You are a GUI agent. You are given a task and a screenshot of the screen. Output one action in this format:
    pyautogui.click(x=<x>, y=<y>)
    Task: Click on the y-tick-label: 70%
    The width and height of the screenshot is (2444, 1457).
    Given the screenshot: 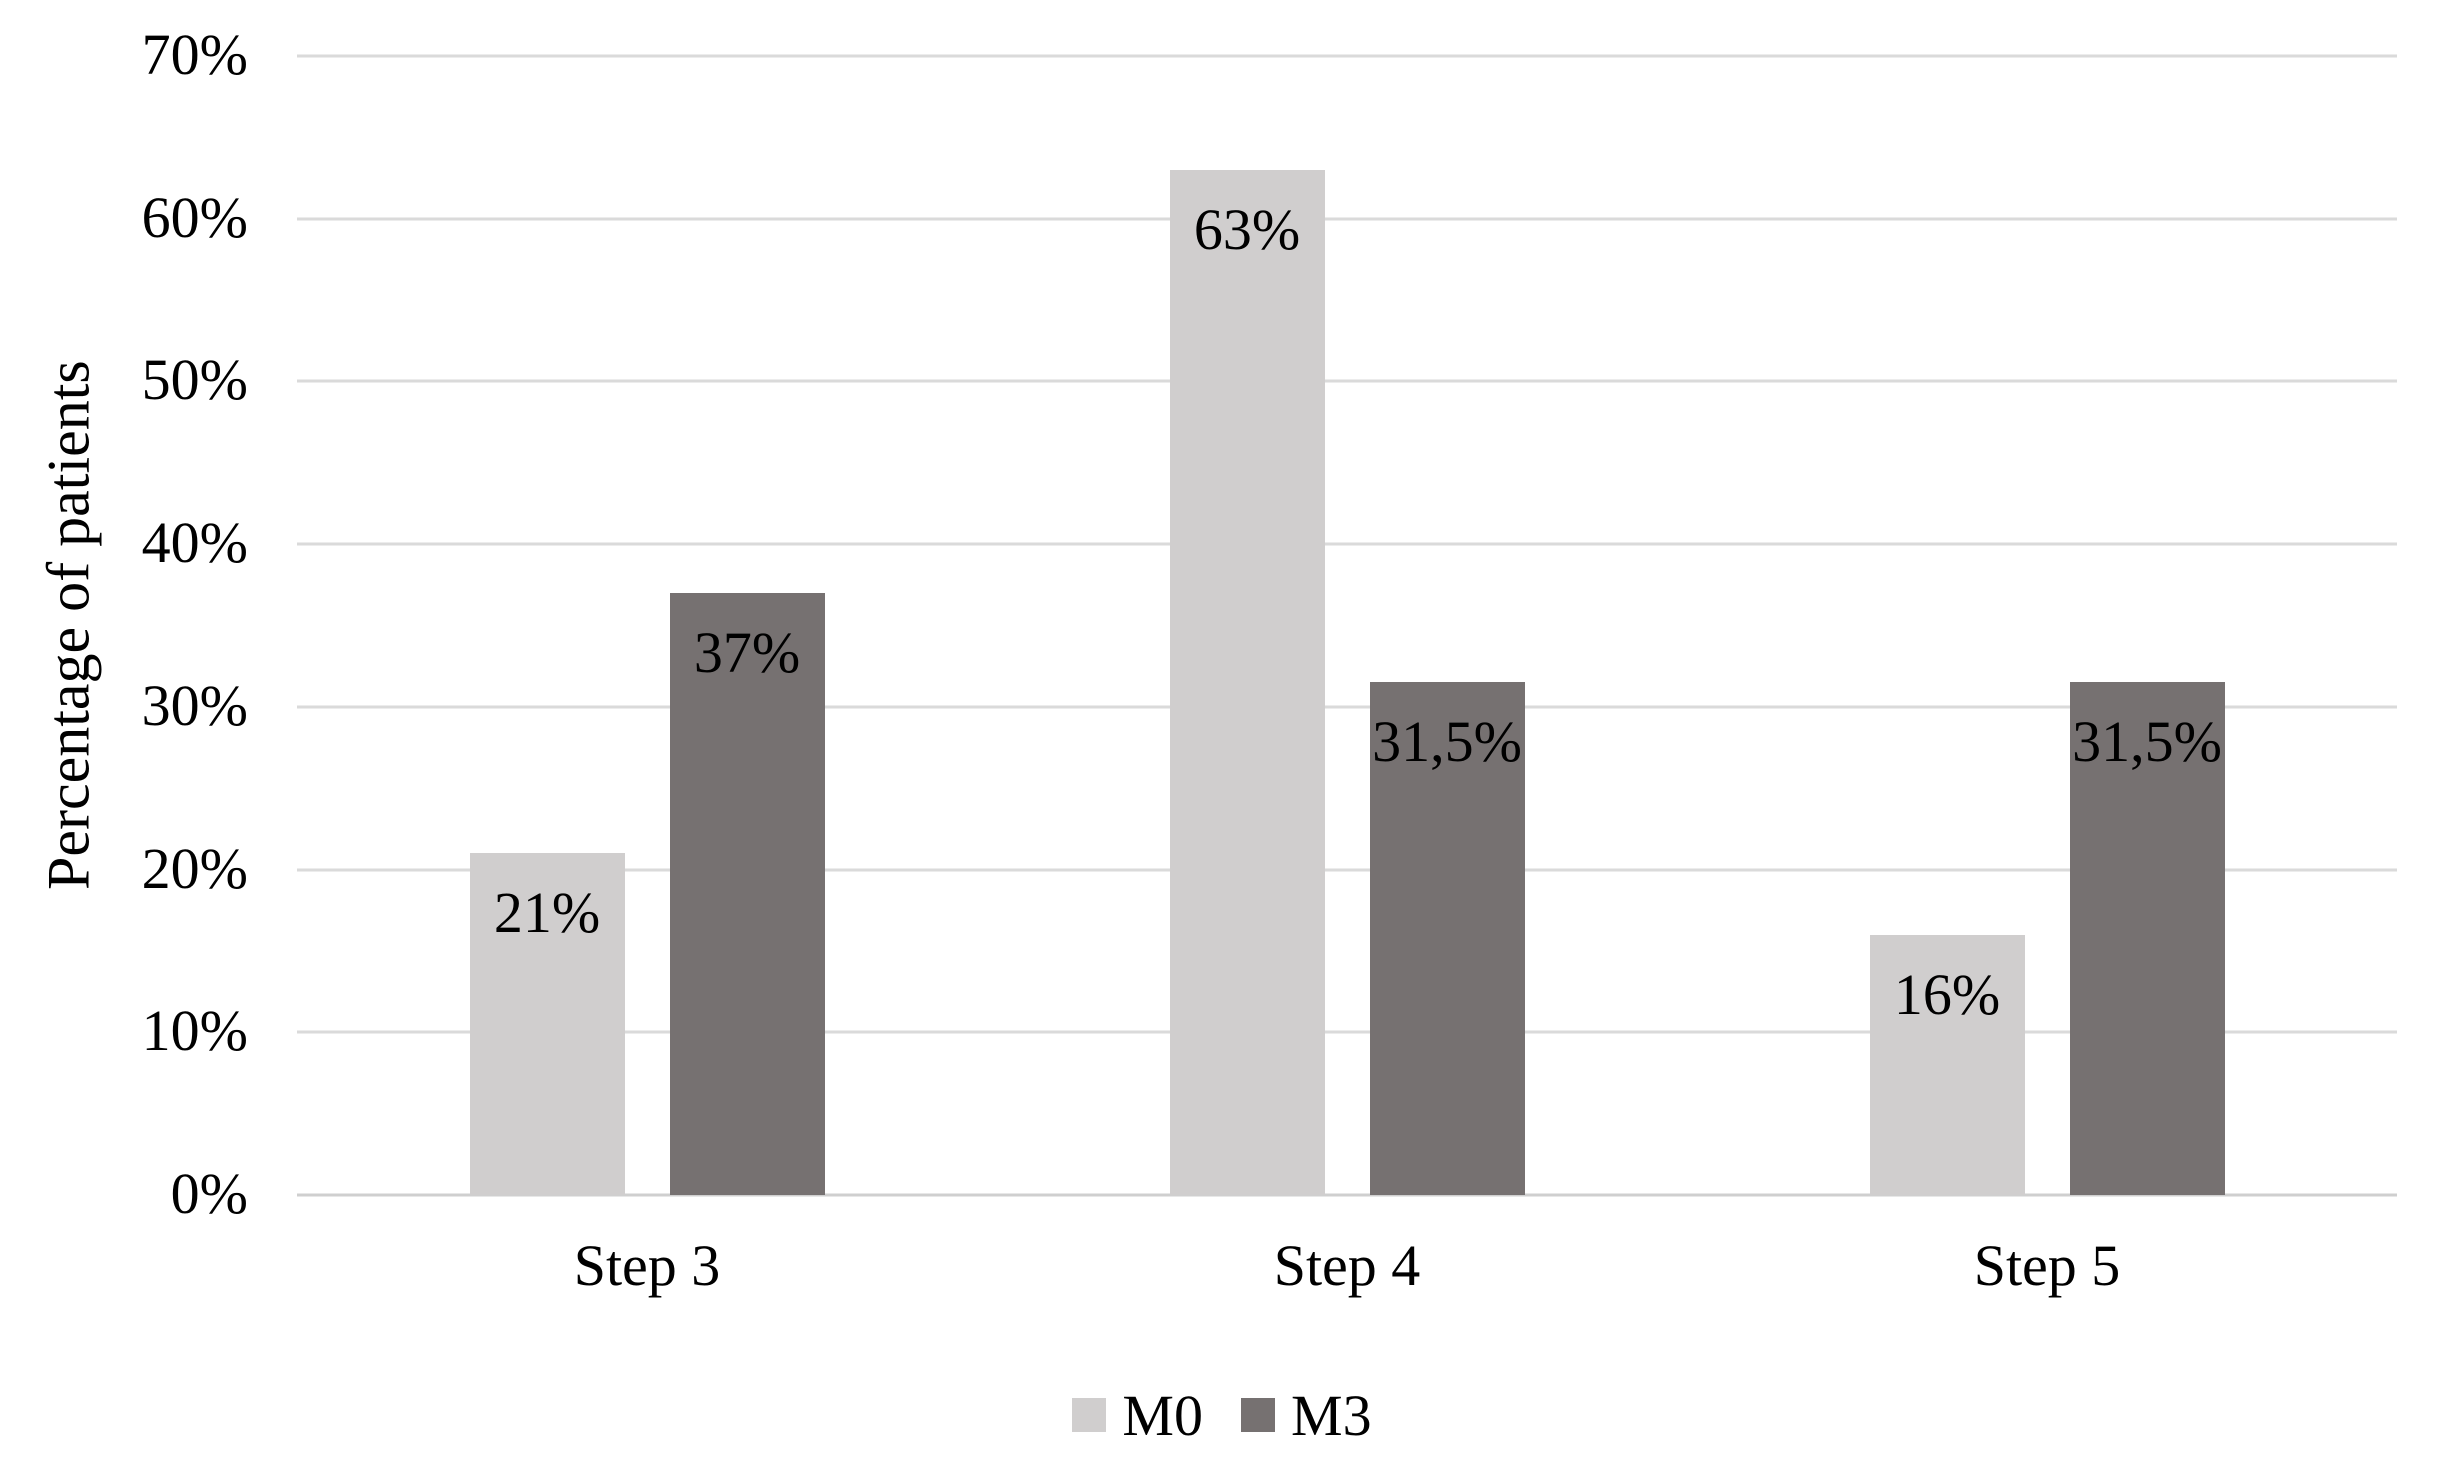 What is the action you would take?
    pyautogui.click(x=194, y=54)
    